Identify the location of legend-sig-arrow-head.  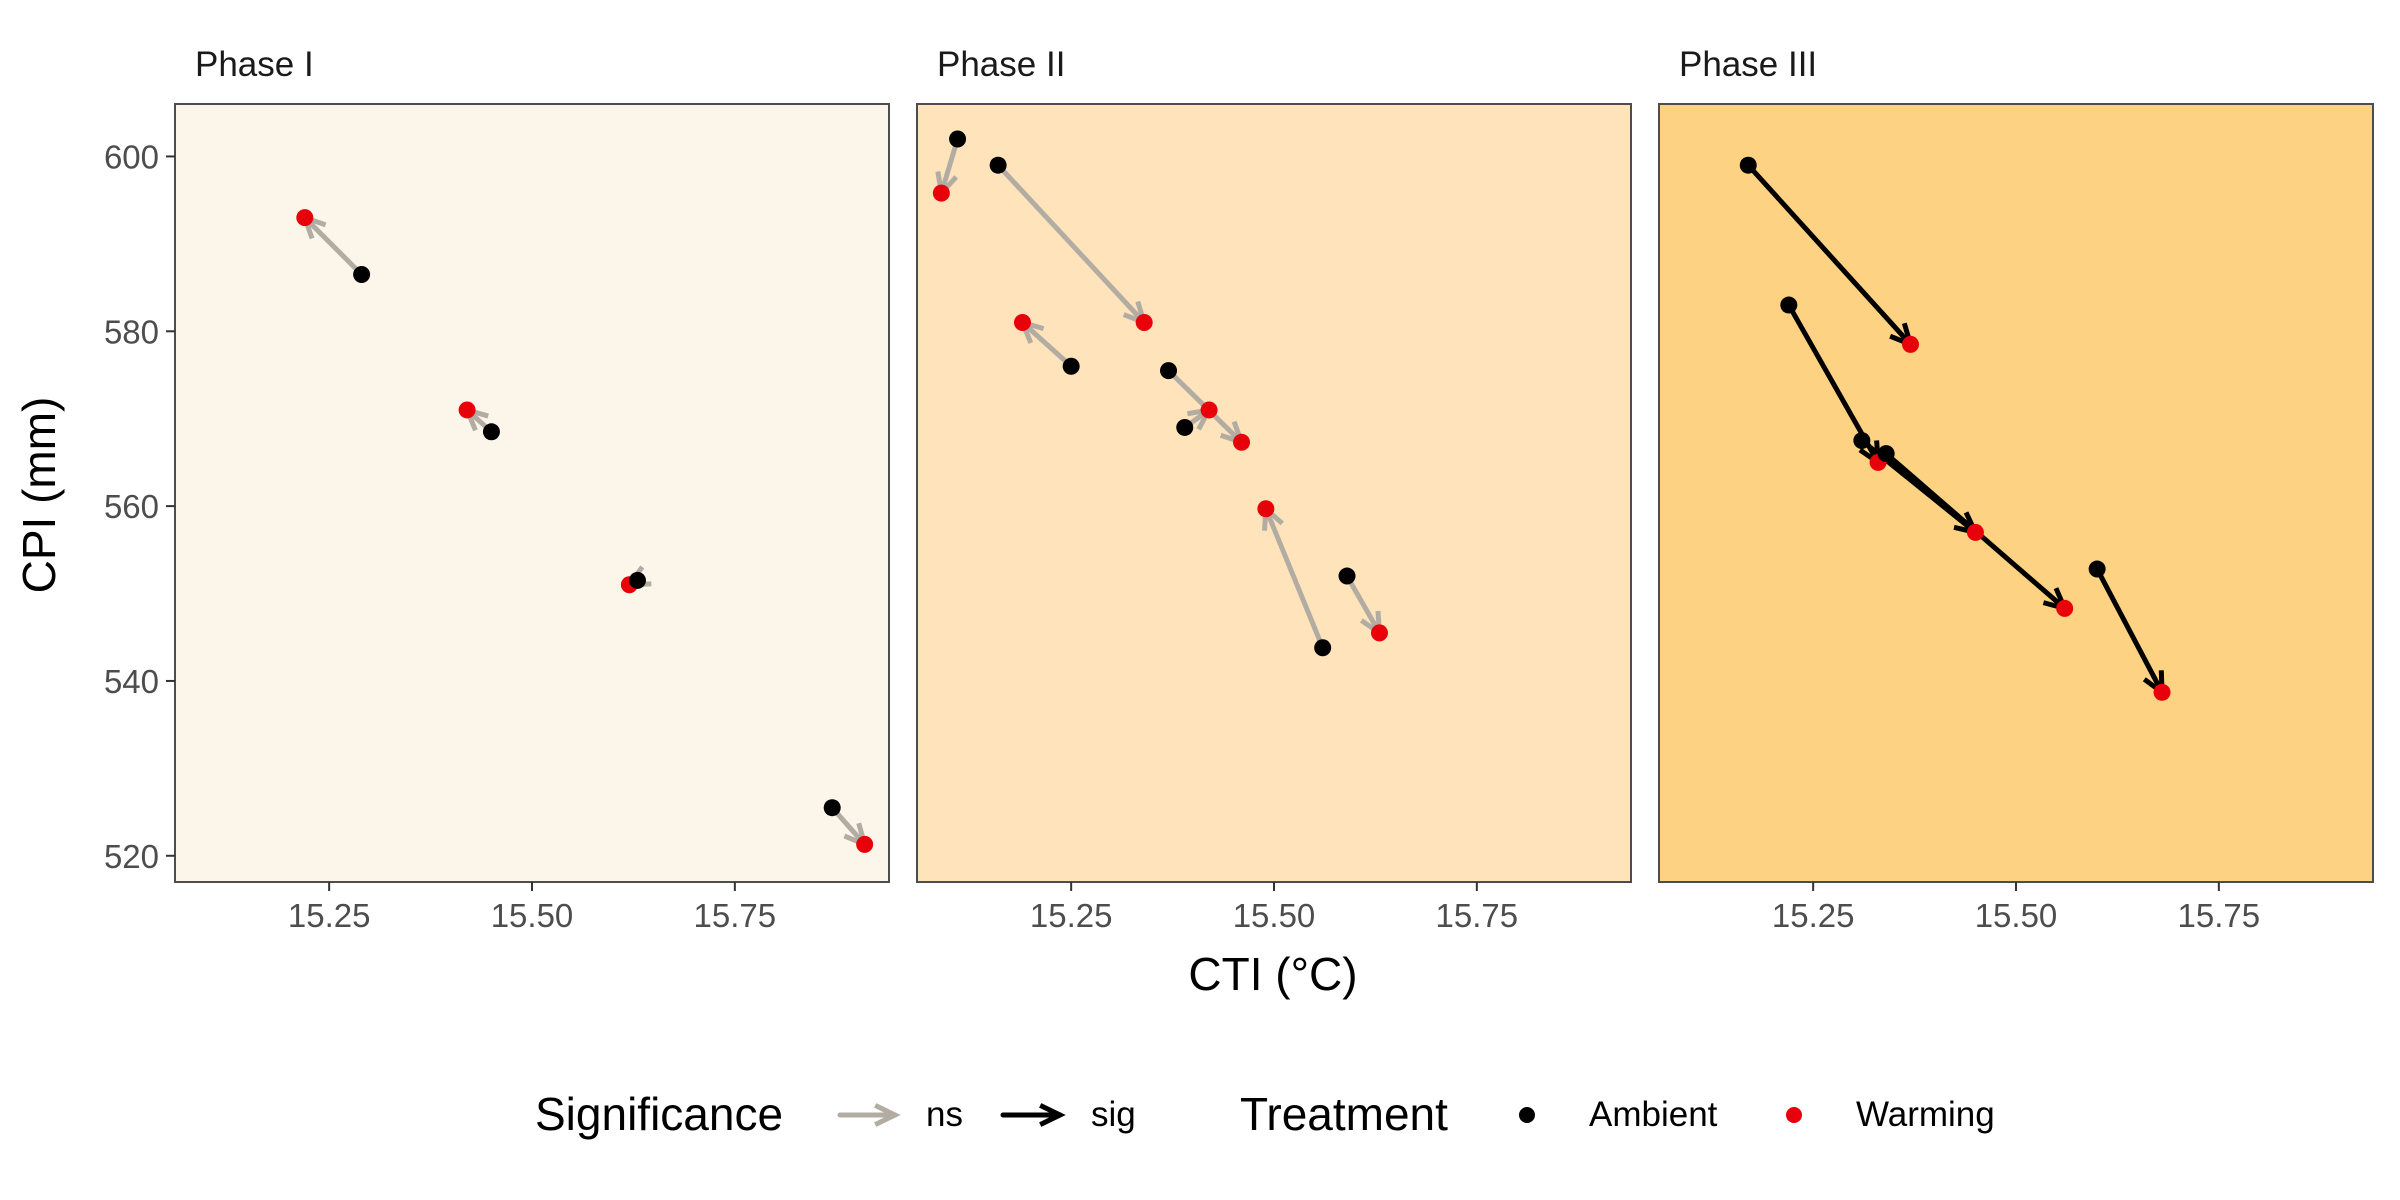
(1052, 1115).